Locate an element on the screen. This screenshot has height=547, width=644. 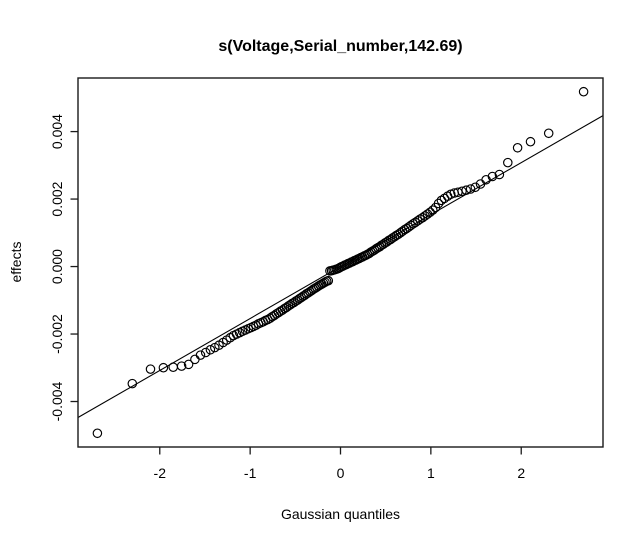
x-axis-ticks: -2 -1 0 1 2 is located at coordinates (339, 464).